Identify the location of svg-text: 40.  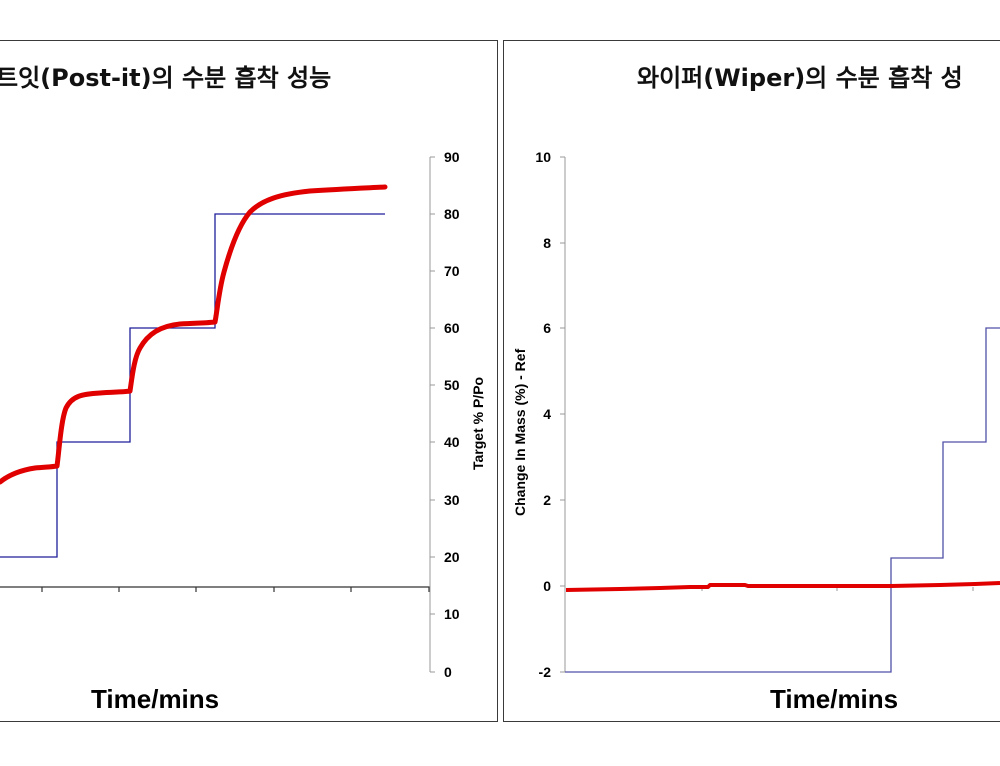
(452, 442).